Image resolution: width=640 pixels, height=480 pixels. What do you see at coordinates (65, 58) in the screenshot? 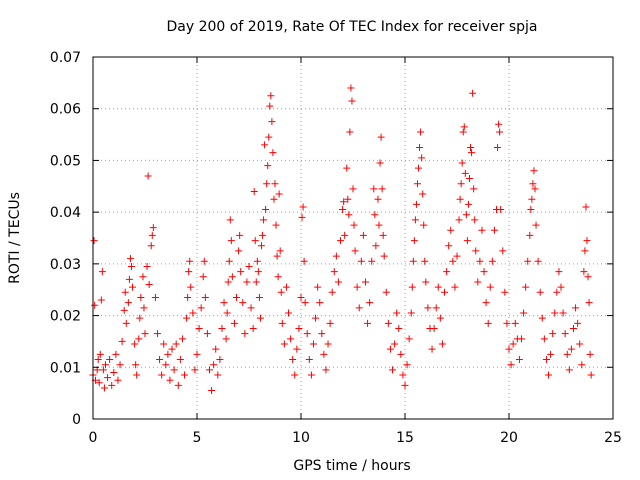
I see `y-tick-label: 0.07` at bounding box center [65, 58].